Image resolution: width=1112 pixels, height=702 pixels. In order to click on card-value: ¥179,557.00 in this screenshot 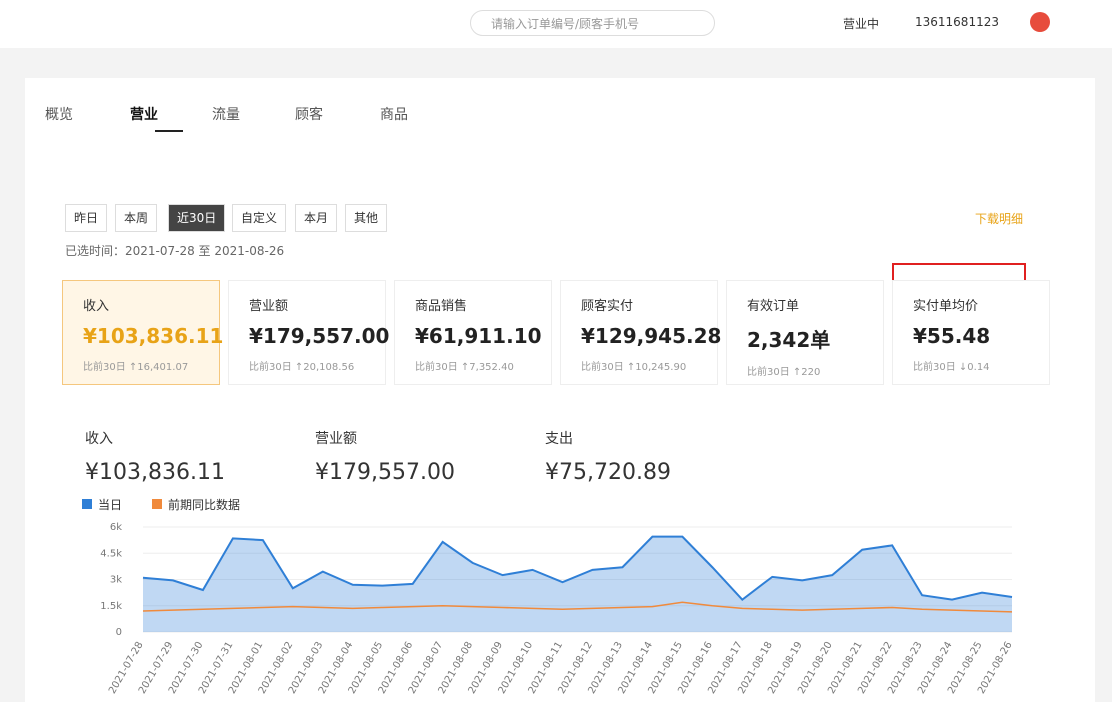, I will do `click(319, 336)`.